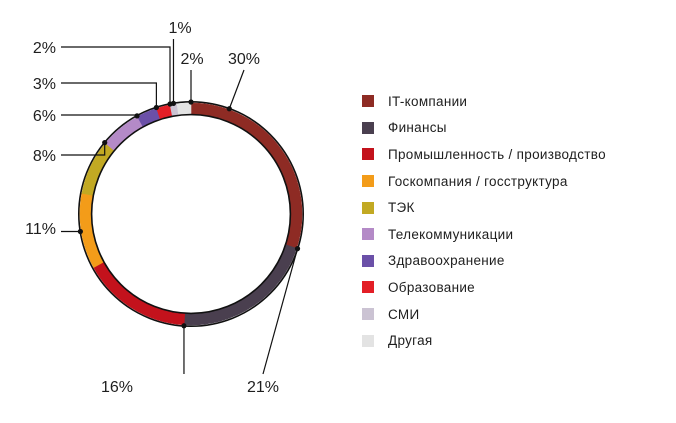 The width and height of the screenshot is (676, 423). What do you see at coordinates (191, 59) in the screenshot?
I see `percent-label-9: 2%` at bounding box center [191, 59].